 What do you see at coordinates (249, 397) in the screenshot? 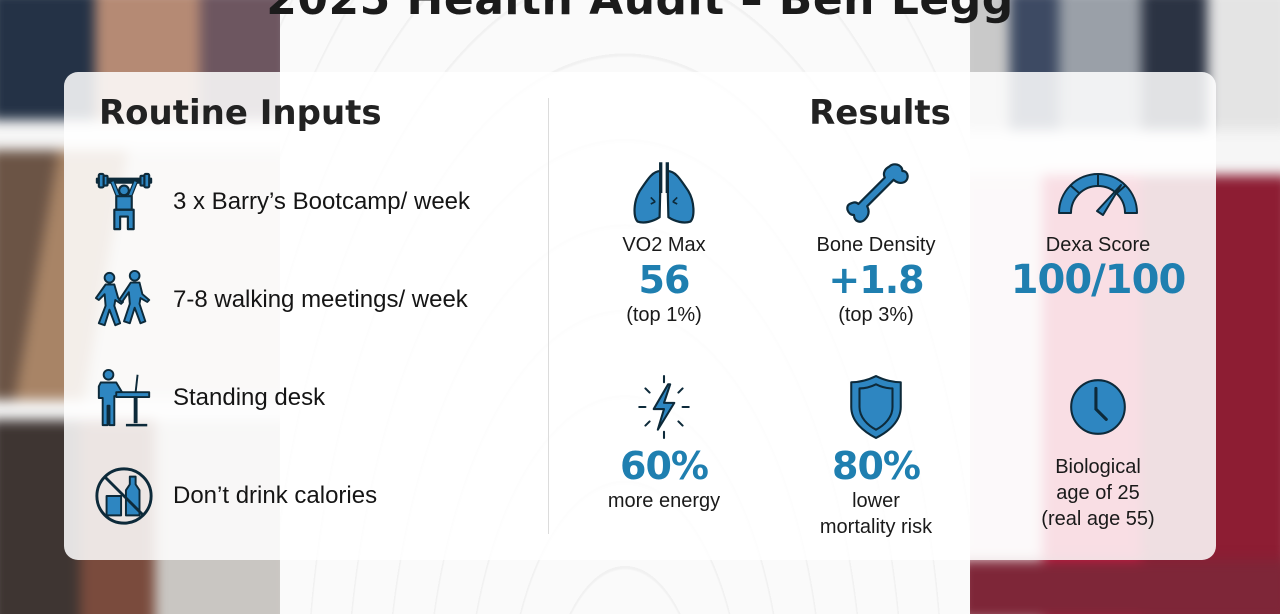
I see `routine-item-text: Standing desk` at bounding box center [249, 397].